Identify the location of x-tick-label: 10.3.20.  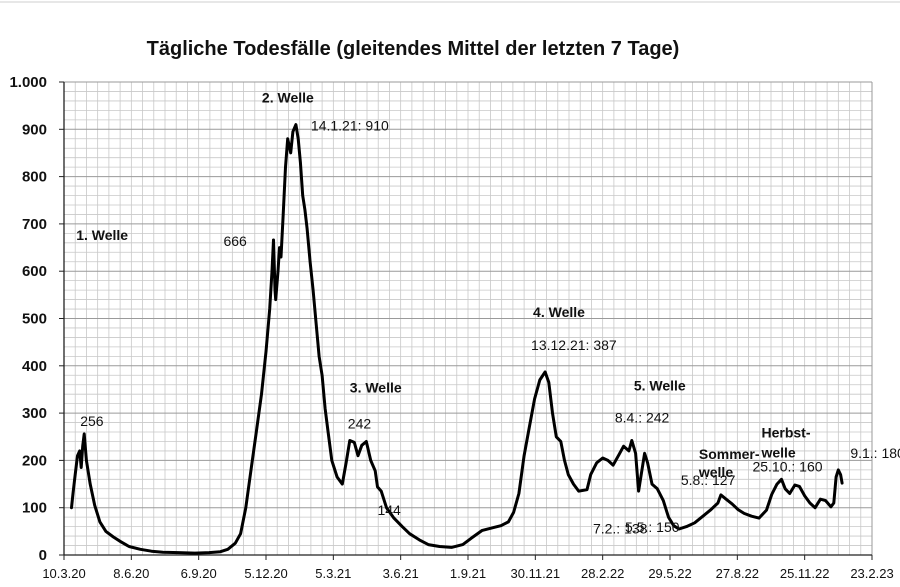
(63, 573).